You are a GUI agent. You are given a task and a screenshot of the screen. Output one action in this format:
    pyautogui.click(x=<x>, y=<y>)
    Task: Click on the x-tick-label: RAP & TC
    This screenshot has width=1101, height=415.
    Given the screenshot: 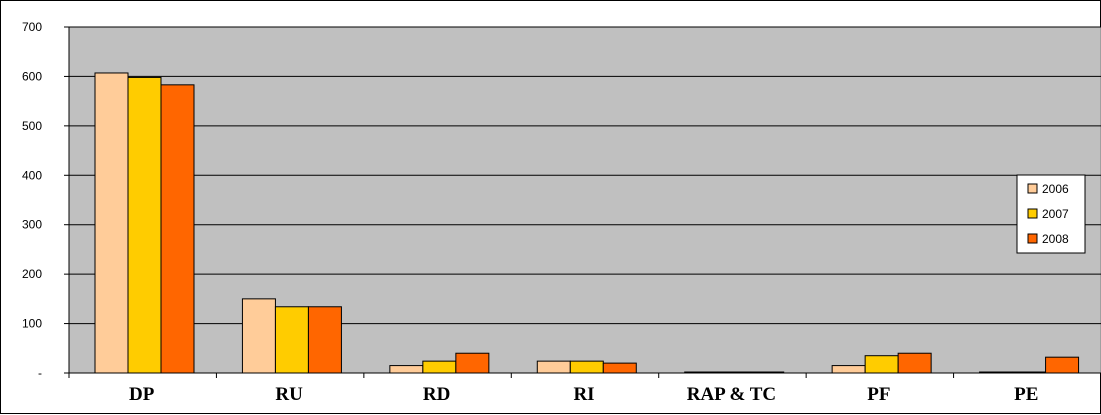 What is the action you would take?
    pyautogui.click(x=731, y=394)
    